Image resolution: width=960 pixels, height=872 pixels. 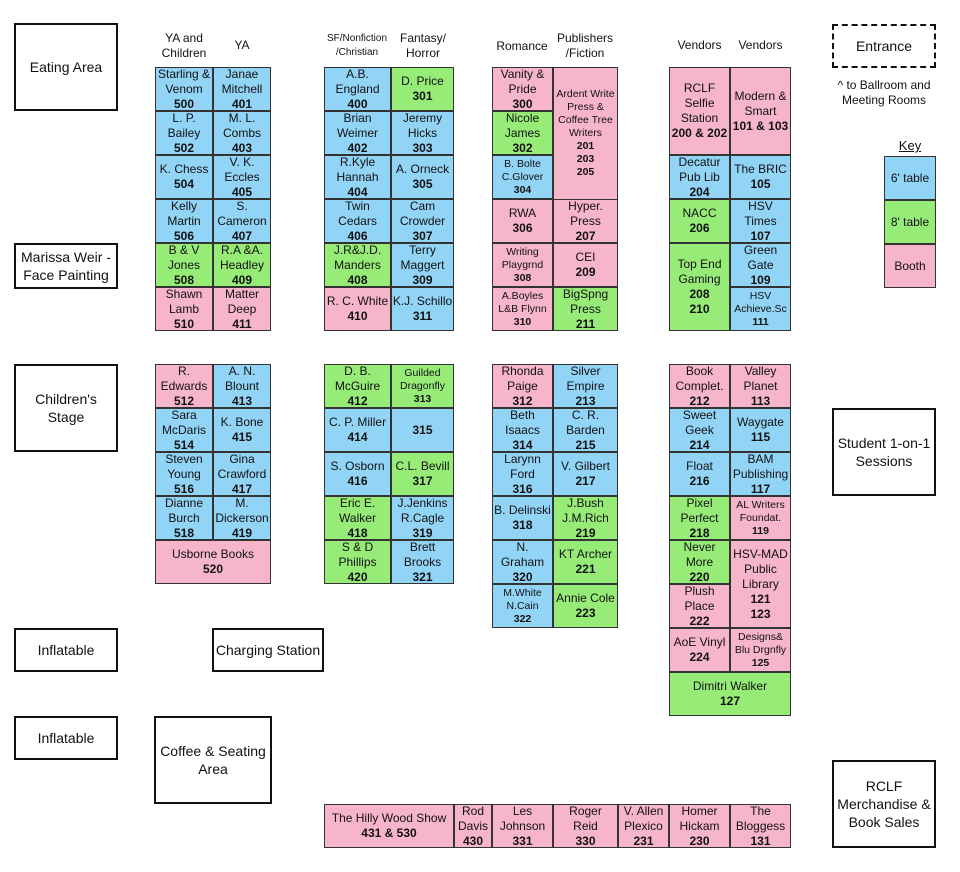 I want to click on booth-510: Shawn Lamb 510, so click(x=184, y=309).